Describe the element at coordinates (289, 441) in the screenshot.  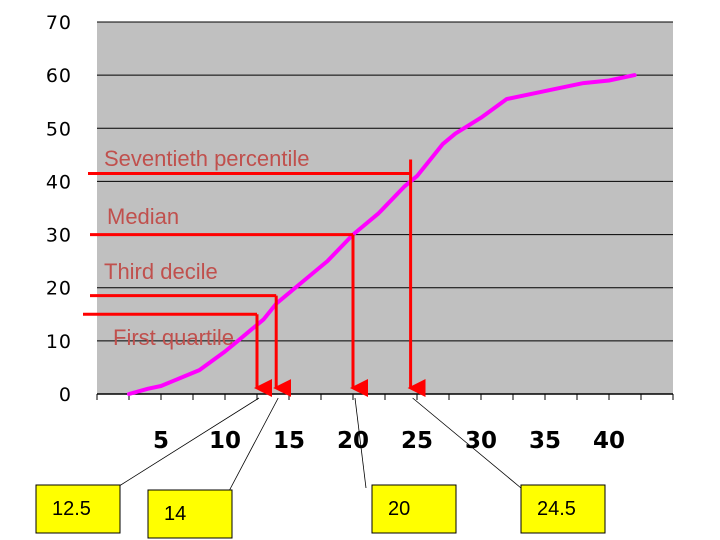
I see `x-tick-label: 15` at that location.